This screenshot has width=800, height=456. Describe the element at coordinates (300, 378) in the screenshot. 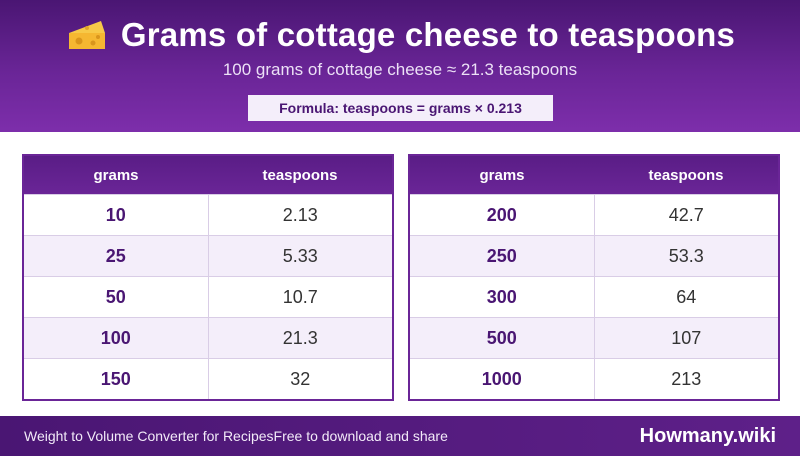

I see `teaspoons-cell: 32` at that location.